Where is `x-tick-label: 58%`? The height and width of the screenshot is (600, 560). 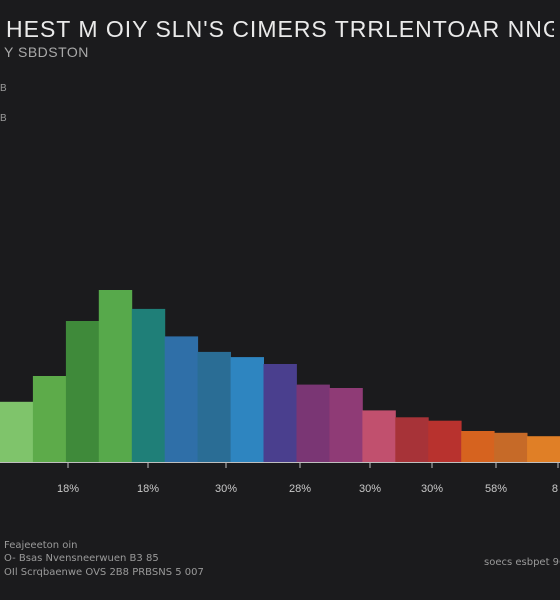 x-tick-label: 58% is located at coordinates (496, 489).